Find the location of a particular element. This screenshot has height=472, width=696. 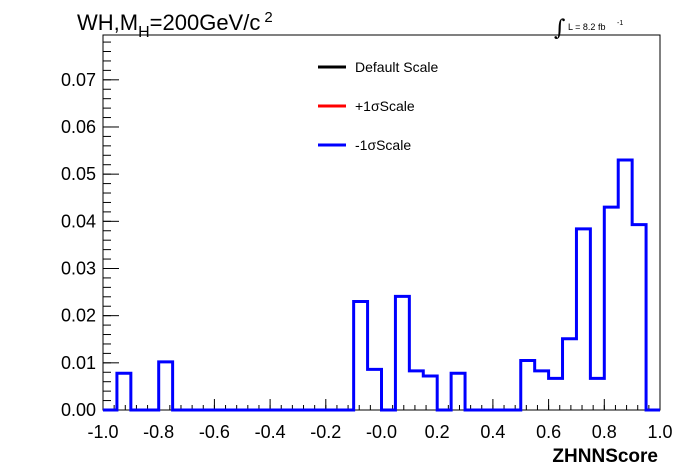

x-tick-label: -0.0 is located at coordinates (381, 432).